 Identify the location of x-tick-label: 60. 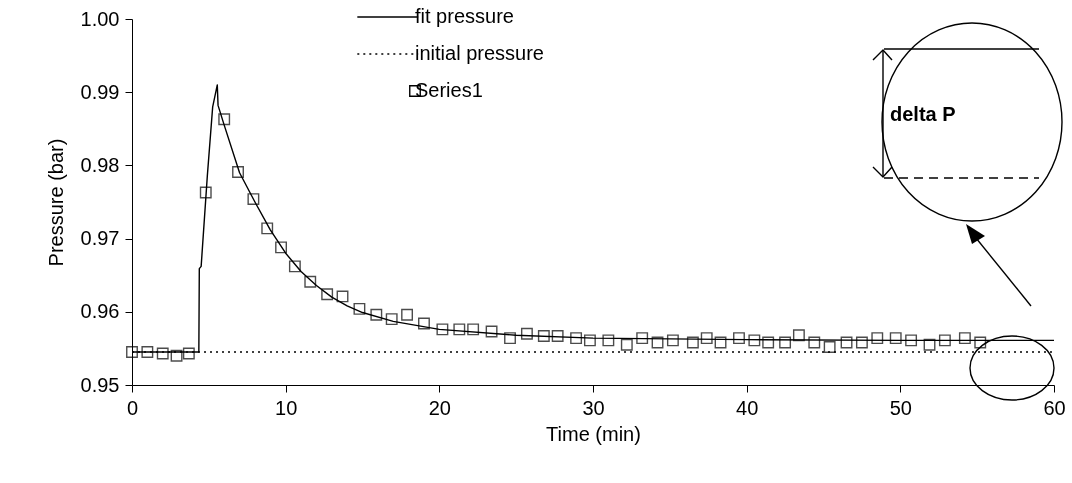
(1054, 407).